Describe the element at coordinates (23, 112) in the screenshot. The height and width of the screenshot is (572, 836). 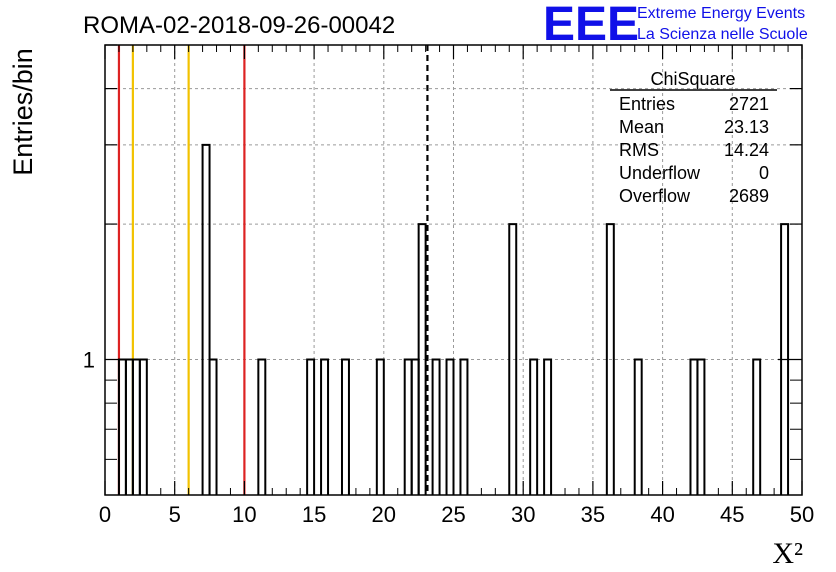
I see `y-axis-label: Entries/bin` at that location.